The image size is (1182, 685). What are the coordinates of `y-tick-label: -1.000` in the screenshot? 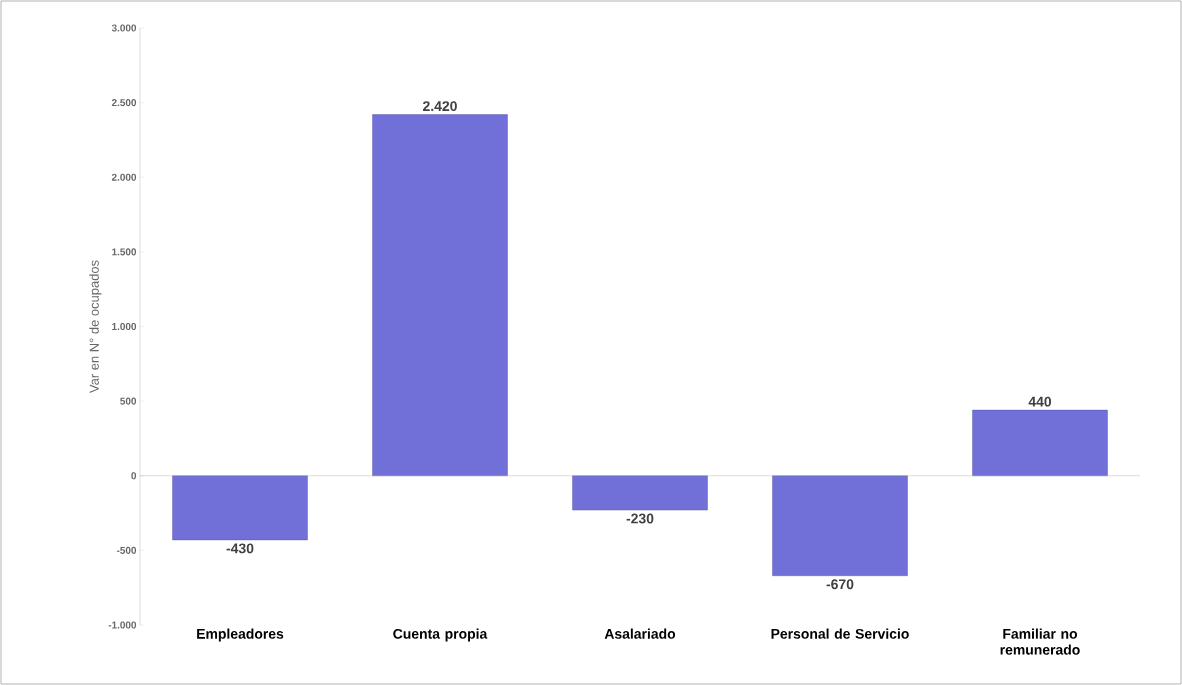 It's located at (122, 625).